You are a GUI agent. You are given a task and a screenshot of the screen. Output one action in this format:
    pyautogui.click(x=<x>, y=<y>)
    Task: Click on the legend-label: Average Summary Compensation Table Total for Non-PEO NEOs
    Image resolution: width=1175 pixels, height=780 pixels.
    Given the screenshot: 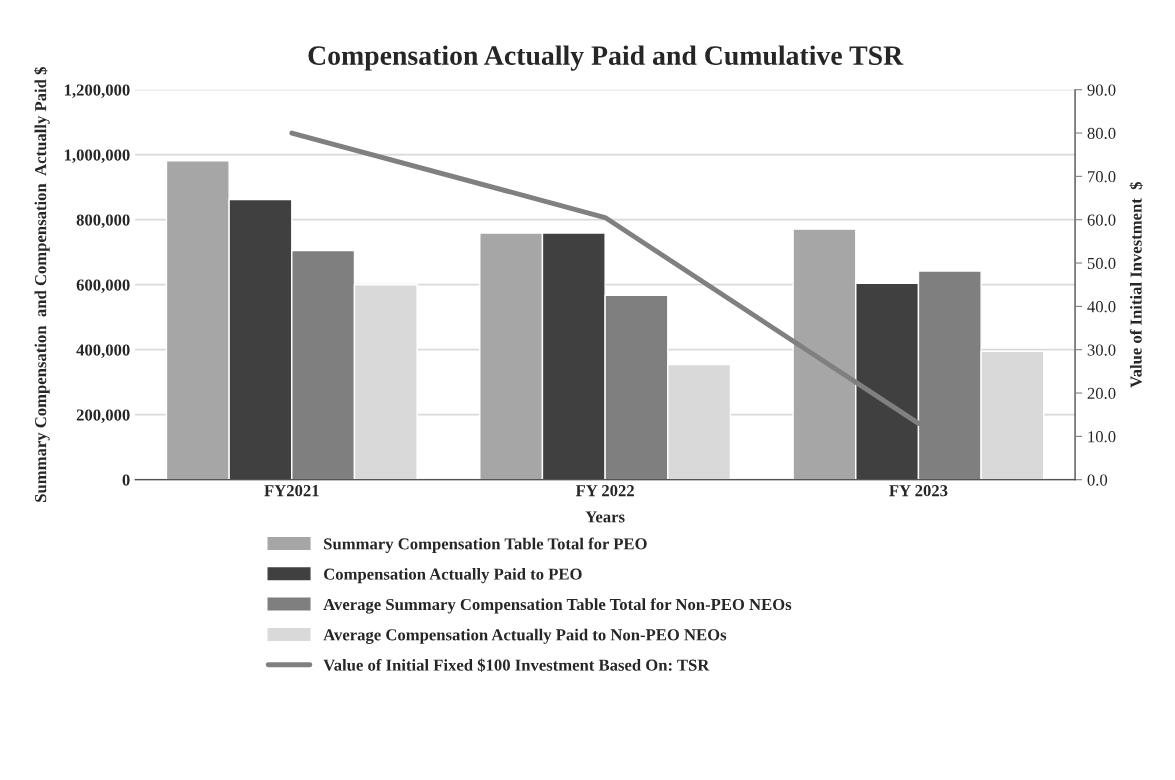 What is the action you would take?
    pyautogui.click(x=557, y=606)
    